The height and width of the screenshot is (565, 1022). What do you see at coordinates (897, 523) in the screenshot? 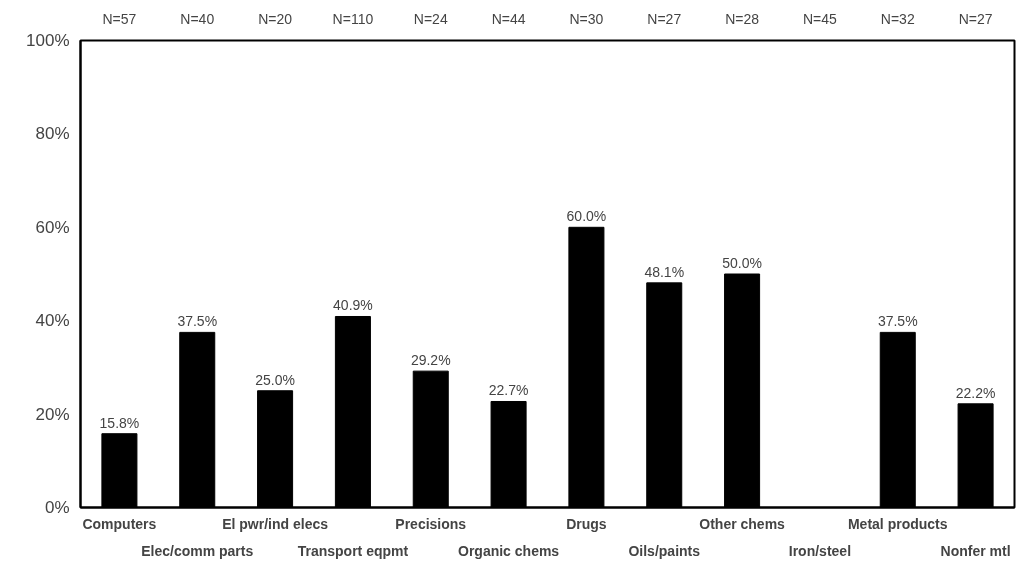
I see `x-tick-label: Metal products` at bounding box center [897, 523].